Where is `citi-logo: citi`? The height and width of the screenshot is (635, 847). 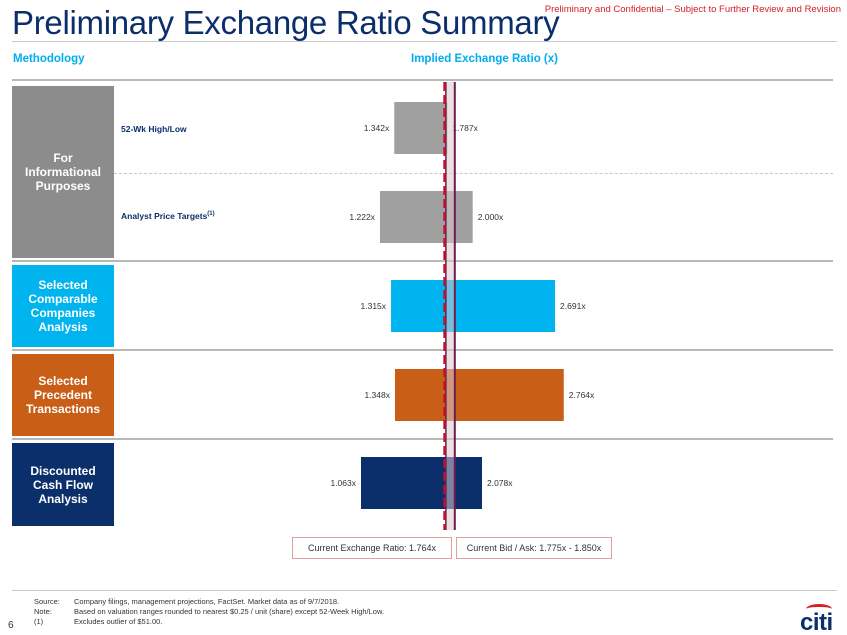 citi-logo: citi is located at coordinates (816, 622).